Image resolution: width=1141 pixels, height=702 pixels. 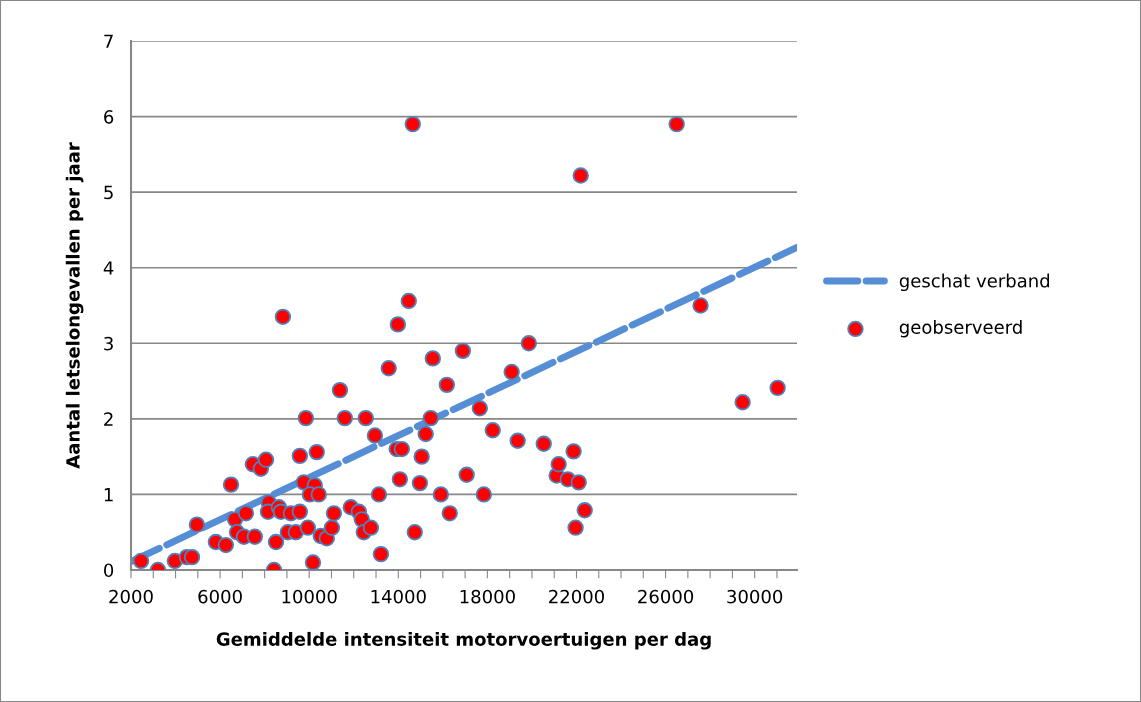 I want to click on x-tick-label: 6000, so click(x=220, y=596).